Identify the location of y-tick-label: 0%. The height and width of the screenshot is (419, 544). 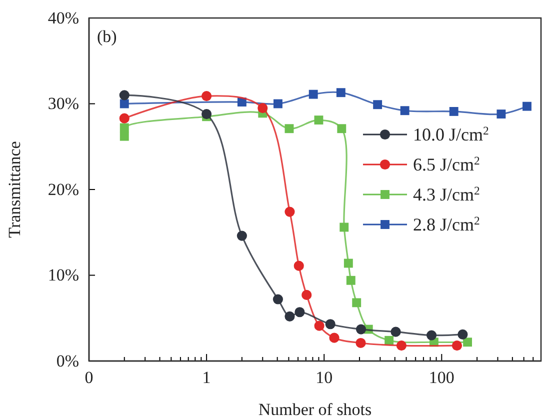
(67, 360).